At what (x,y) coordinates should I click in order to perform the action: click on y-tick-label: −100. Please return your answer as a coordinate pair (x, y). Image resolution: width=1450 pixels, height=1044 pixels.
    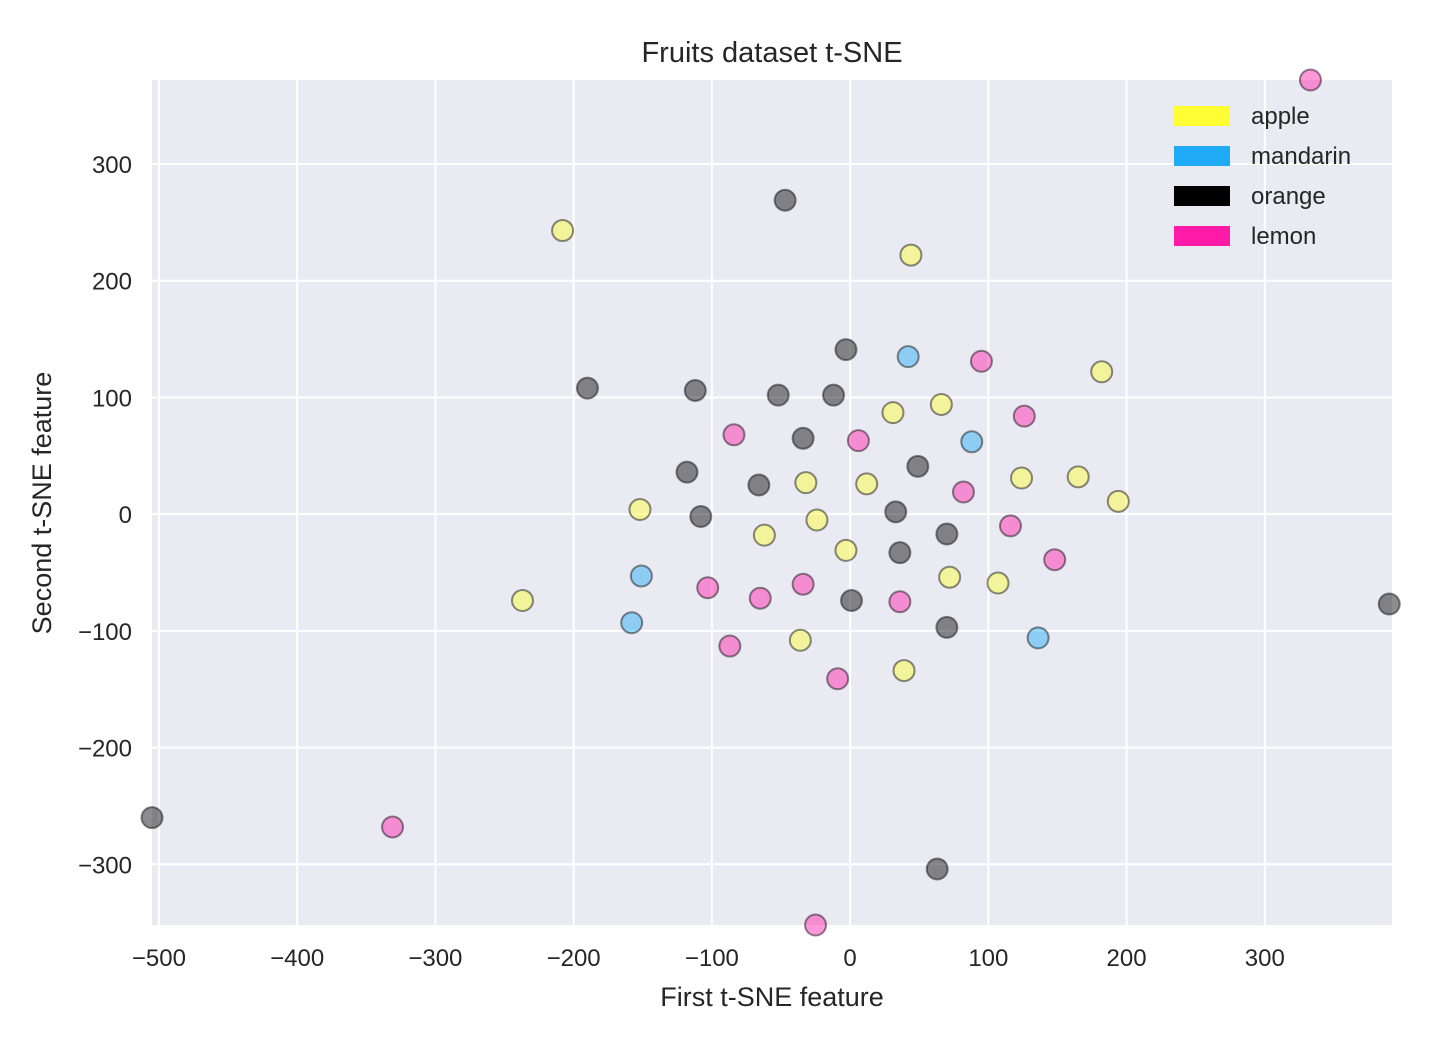
    Looking at the image, I should click on (105, 632).